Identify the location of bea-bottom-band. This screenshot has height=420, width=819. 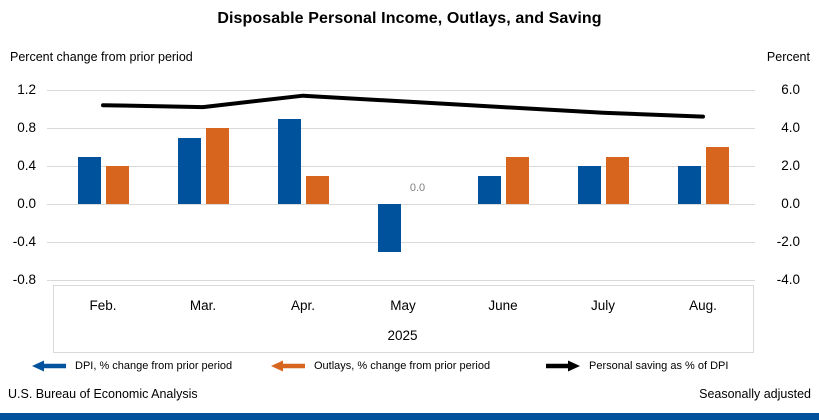
(409, 416).